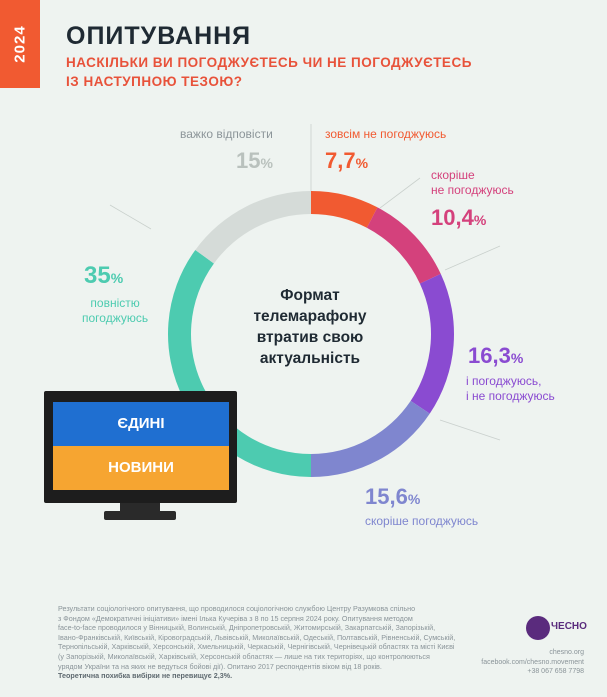 This screenshot has height=697, width=607. Describe the element at coordinates (20, 44) in the screenshot. I see `year-badge: 2024` at that location.